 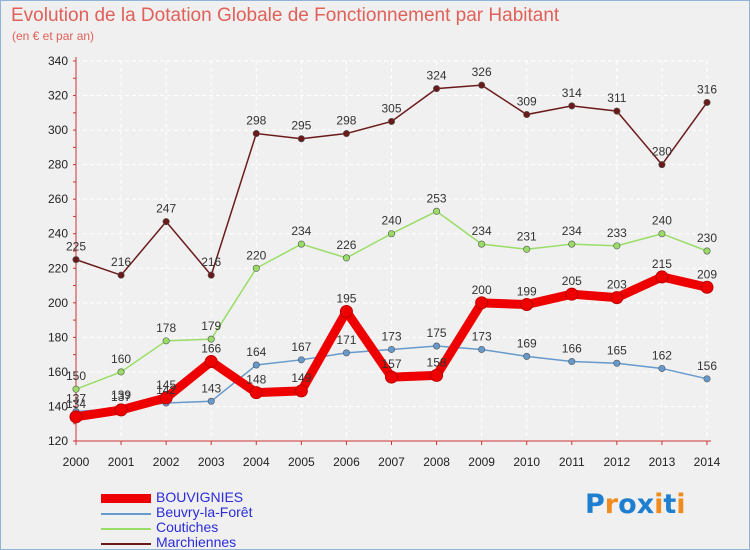 What do you see at coordinates (617, 285) in the screenshot?
I see `data-label: 203` at bounding box center [617, 285].